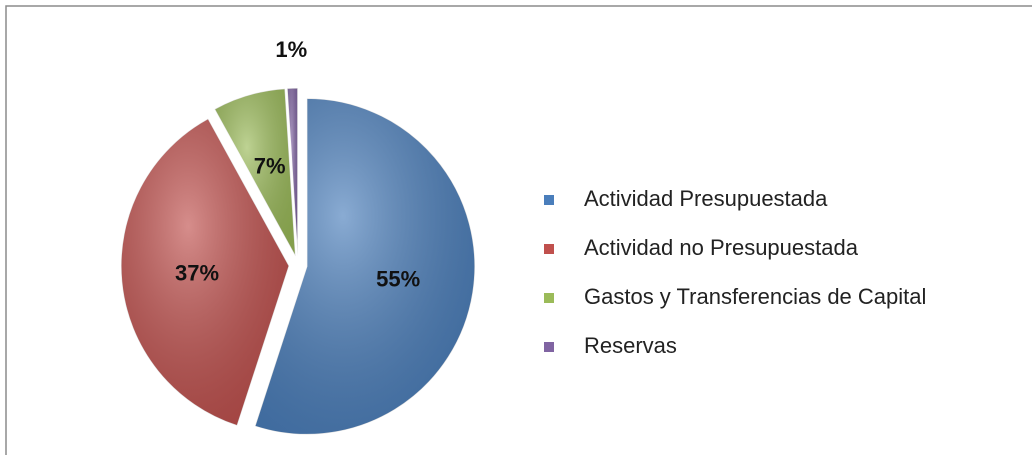 The image size is (1032, 455). I want to click on legend-label: Gastos y Transferencias de Capital, so click(755, 296).